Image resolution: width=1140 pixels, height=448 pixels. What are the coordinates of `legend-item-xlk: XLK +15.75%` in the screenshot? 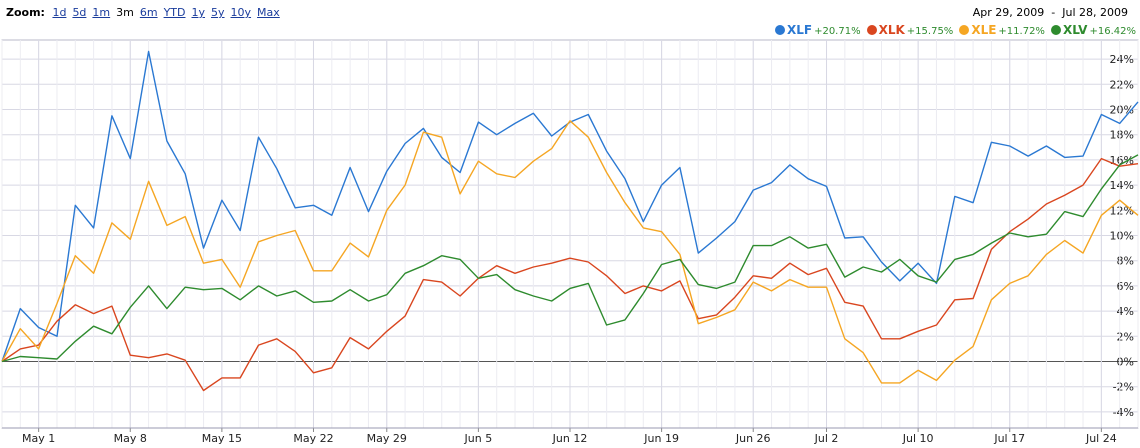 It's located at (910, 30).